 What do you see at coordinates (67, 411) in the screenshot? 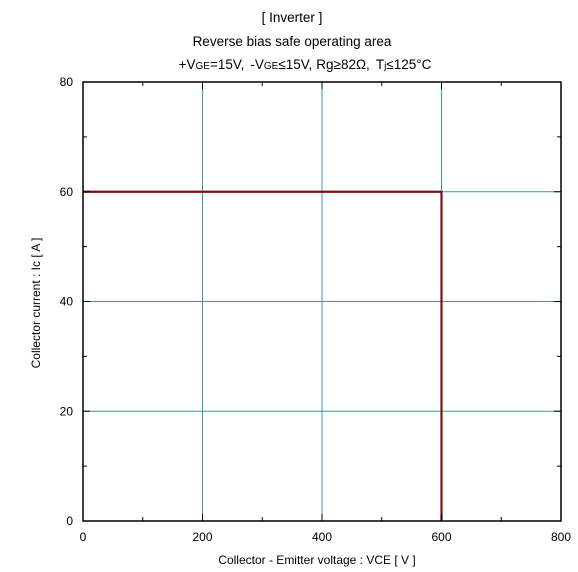
I see `y-tick-label-20: 20` at bounding box center [67, 411].